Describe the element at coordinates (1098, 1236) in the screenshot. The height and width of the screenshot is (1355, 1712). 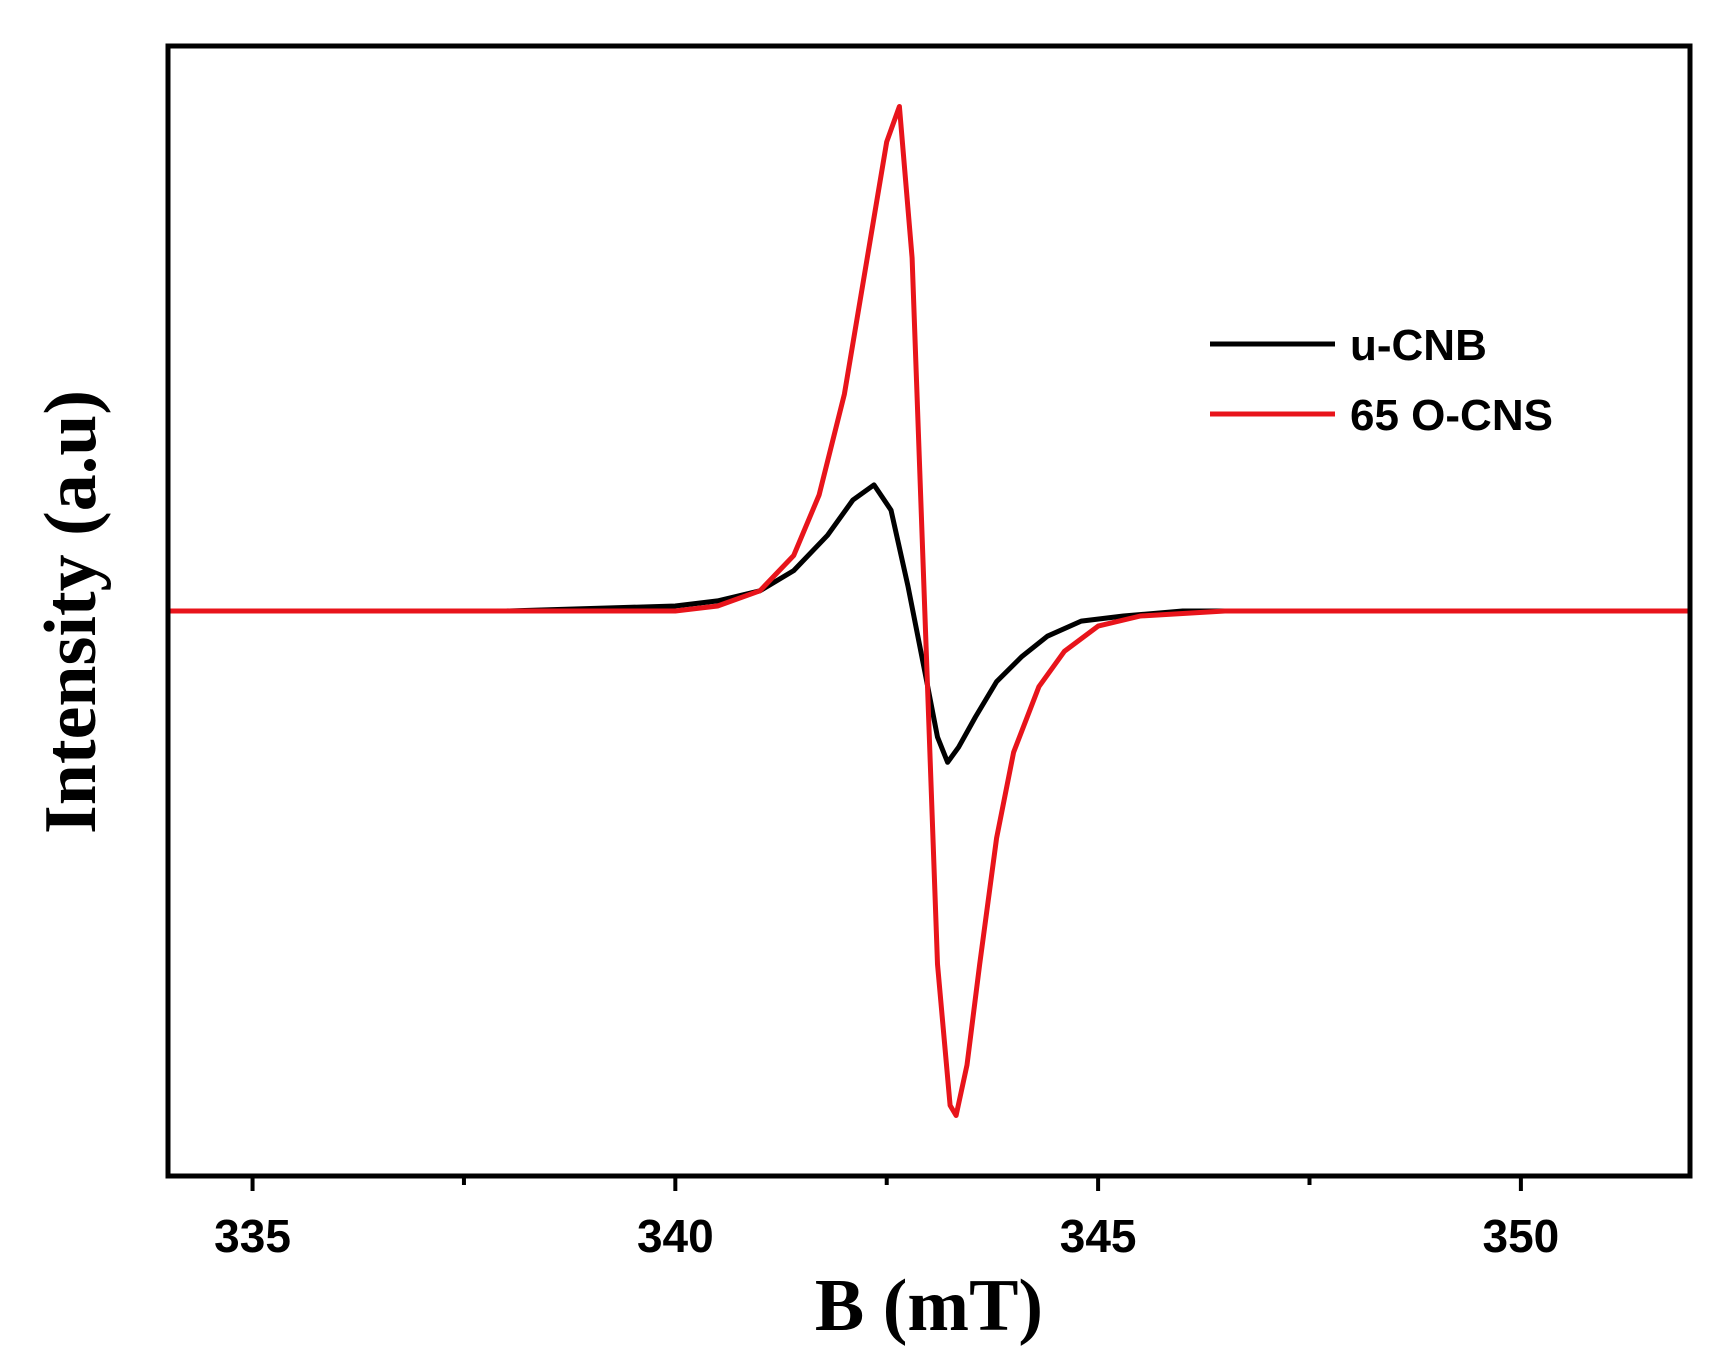
I see `x-tick-label: 345` at that location.